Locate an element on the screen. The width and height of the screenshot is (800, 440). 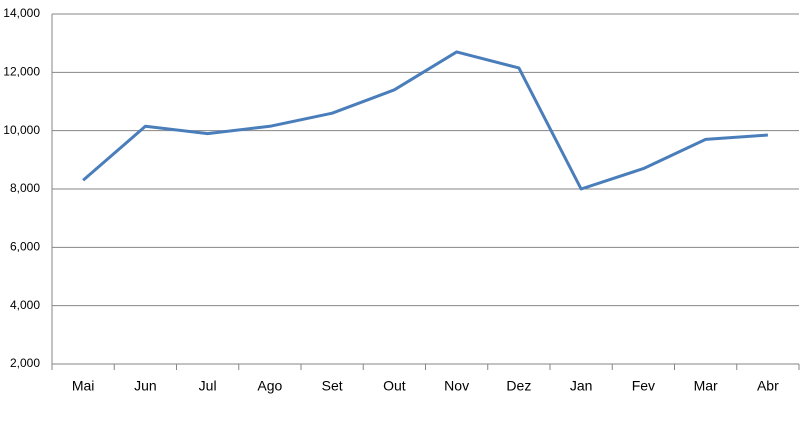
x-tick-label: Fev is located at coordinates (643, 386).